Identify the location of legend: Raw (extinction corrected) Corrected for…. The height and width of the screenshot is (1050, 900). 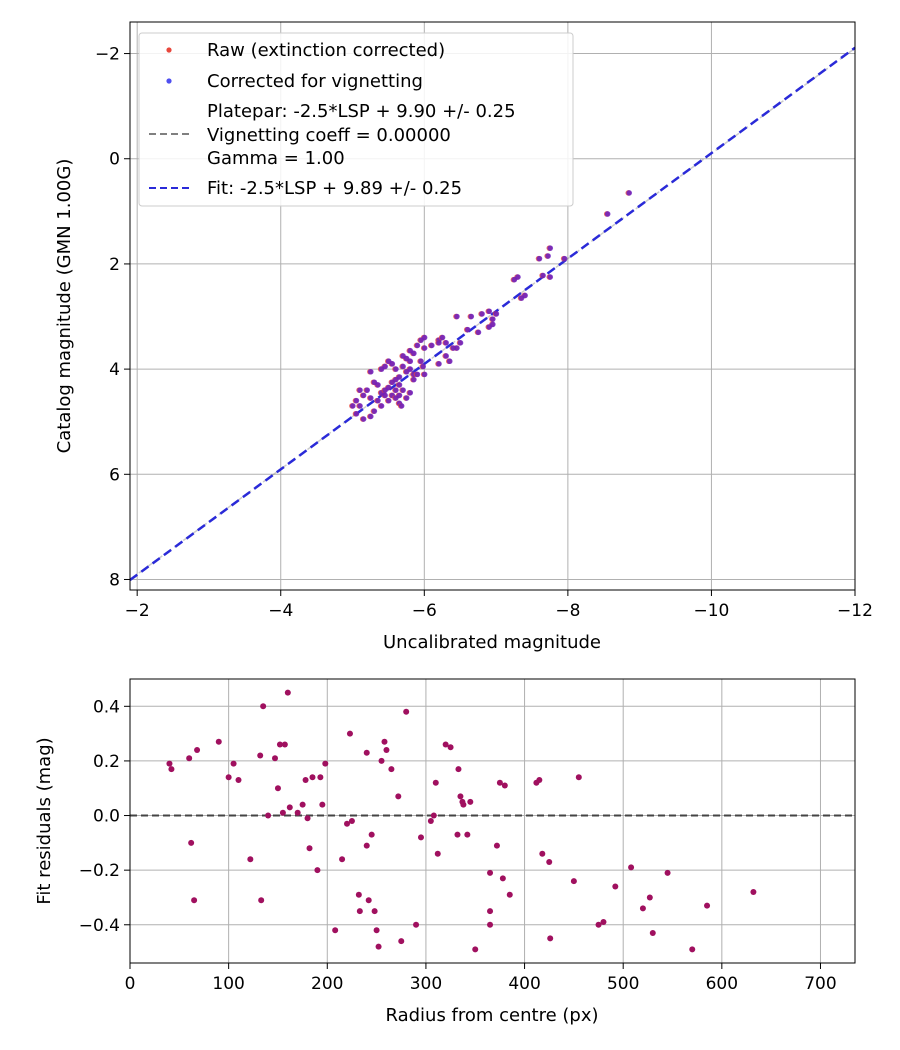
(356, 119).